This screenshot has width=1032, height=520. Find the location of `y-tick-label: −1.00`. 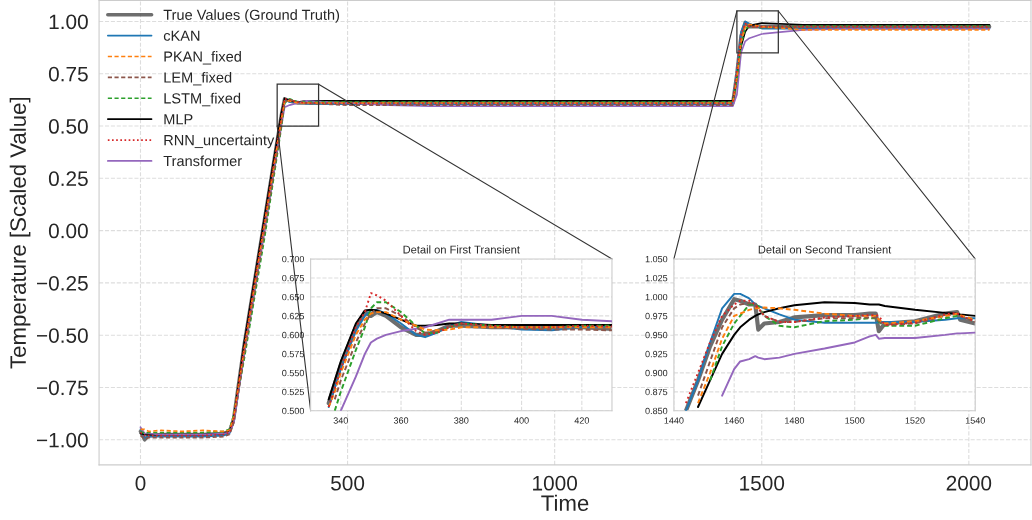

y-tick-label: −1.00 is located at coordinates (62, 440).